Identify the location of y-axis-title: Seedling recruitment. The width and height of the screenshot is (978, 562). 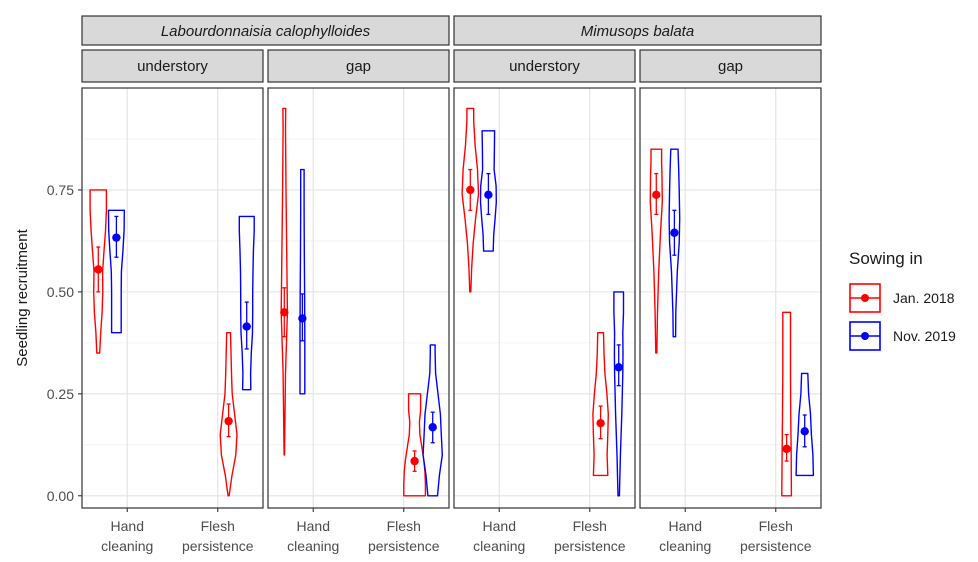
(22, 297).